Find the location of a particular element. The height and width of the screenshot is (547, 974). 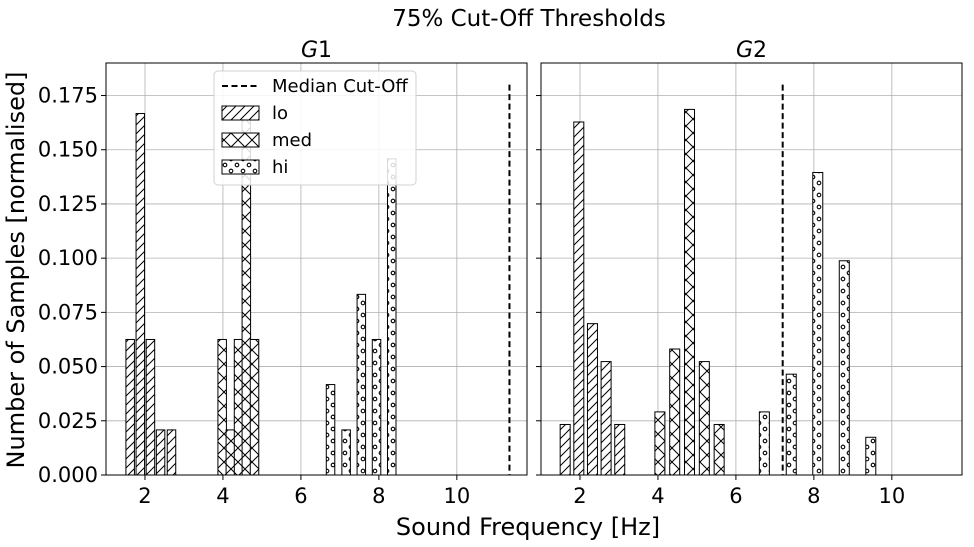

legend-entry-0: Median Cut-Off is located at coordinates (315, 86).